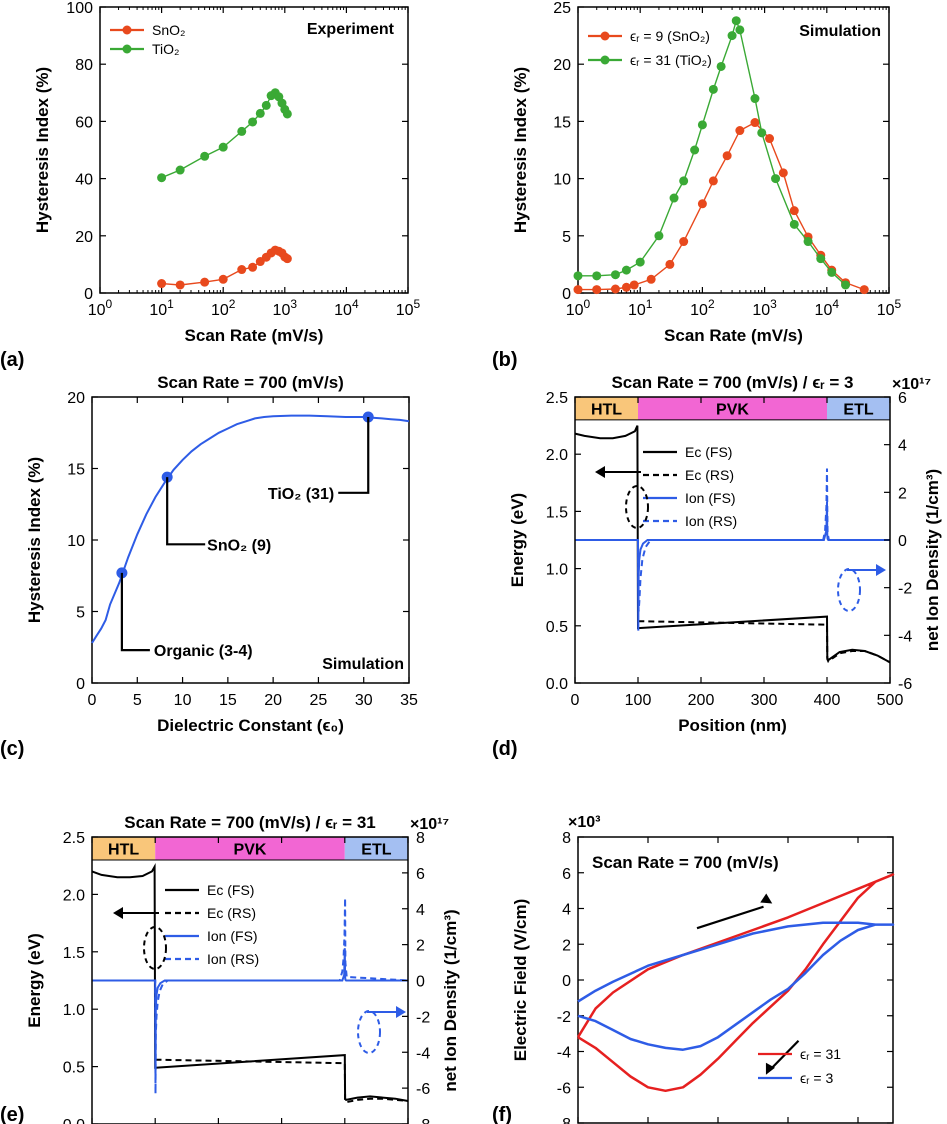 This screenshot has width=947, height=1124. Describe the element at coordinates (520, 980) in the screenshot. I see `y-axis-label: Electric Field (V/cm)` at that location.